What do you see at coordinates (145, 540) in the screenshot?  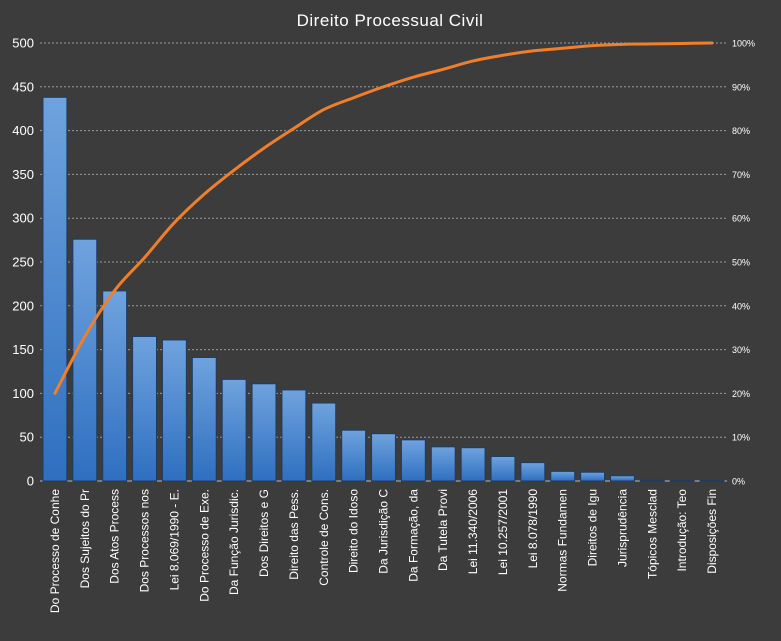 I see `category-label: Dos Processos nos` at bounding box center [145, 540].